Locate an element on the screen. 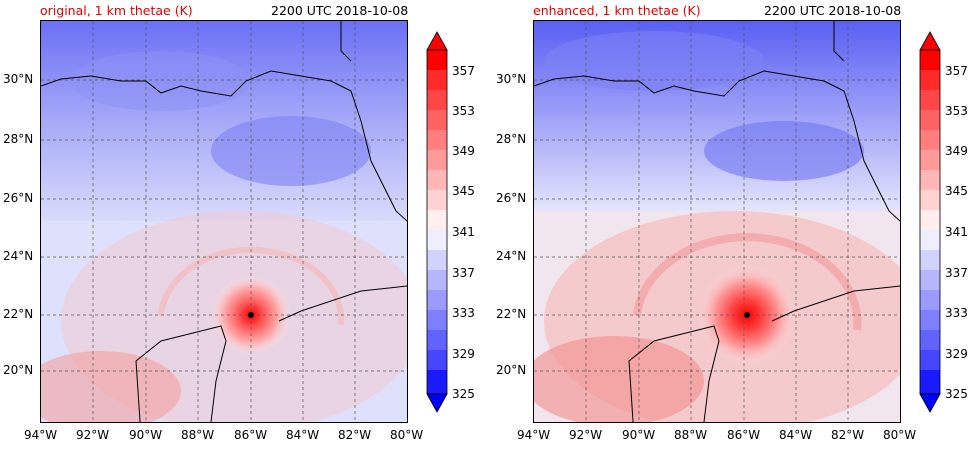  panel-title: original, 1 km thetae (K) is located at coordinates (116, 10).